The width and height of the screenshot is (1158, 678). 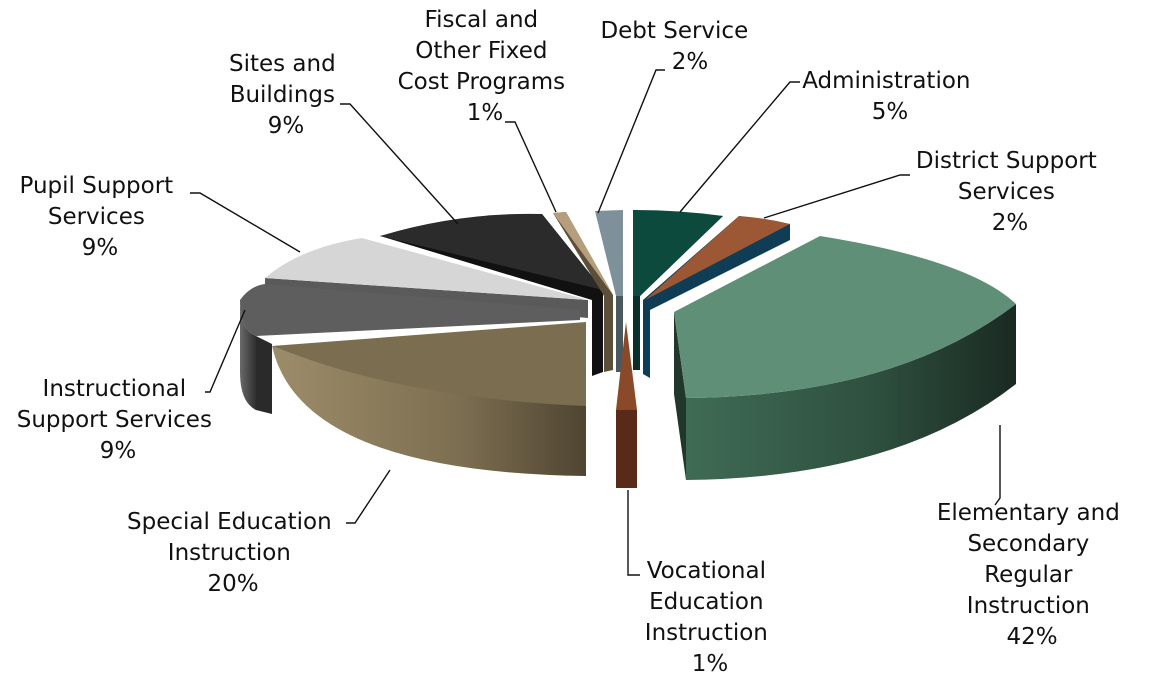 What do you see at coordinates (245, 222) in the screenshot?
I see `leader-pupil-support` at bounding box center [245, 222].